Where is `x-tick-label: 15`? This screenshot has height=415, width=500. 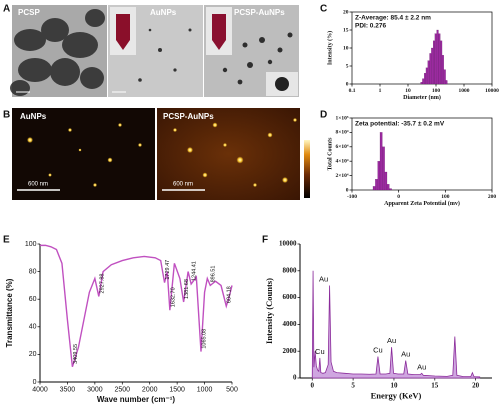 x-tick-label: 15 is located at coordinates (435, 386).